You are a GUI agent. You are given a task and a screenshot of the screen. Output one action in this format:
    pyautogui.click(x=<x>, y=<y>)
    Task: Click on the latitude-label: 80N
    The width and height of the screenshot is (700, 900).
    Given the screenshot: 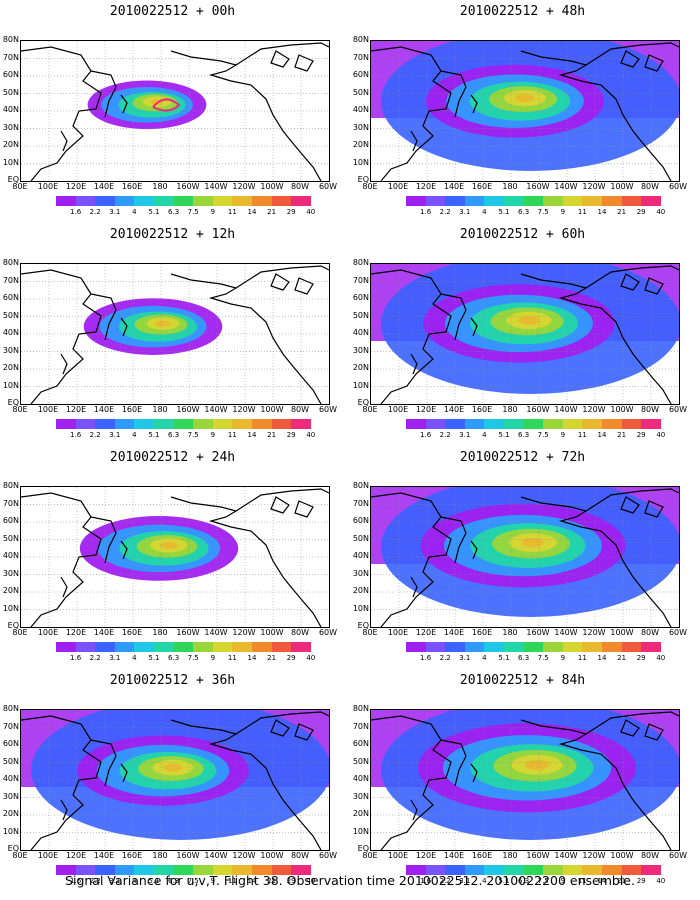 What is the action you would take?
    pyautogui.click(x=10, y=485)
    